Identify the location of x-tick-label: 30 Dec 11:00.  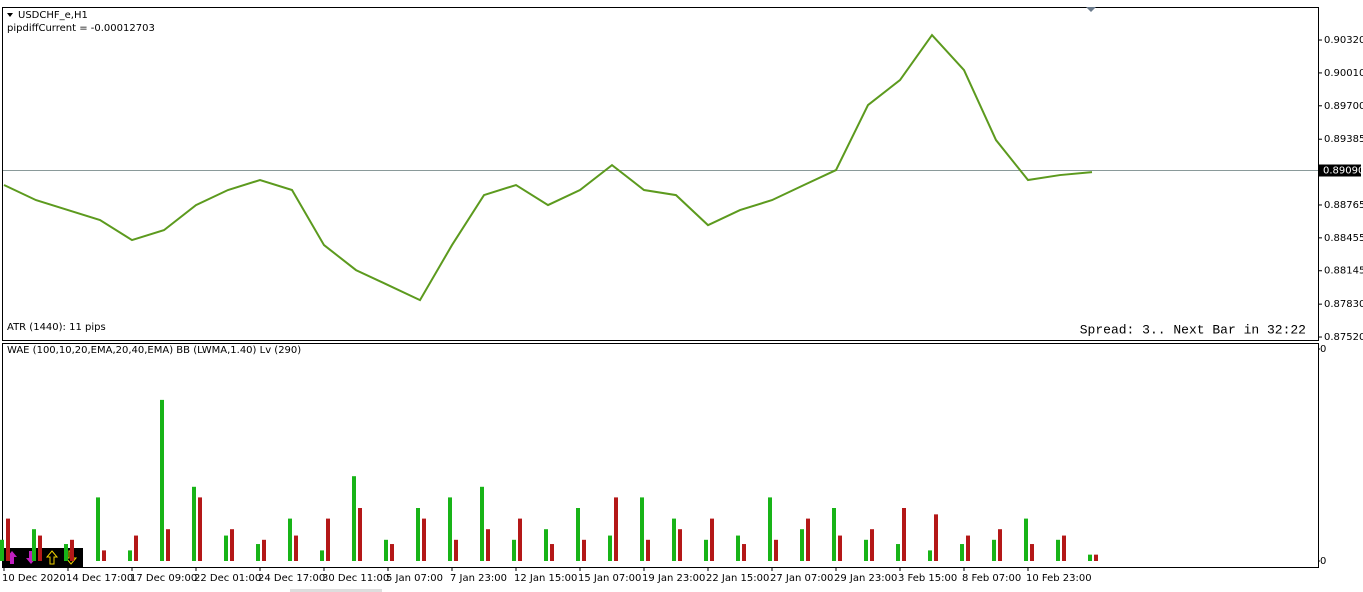
(355, 578).